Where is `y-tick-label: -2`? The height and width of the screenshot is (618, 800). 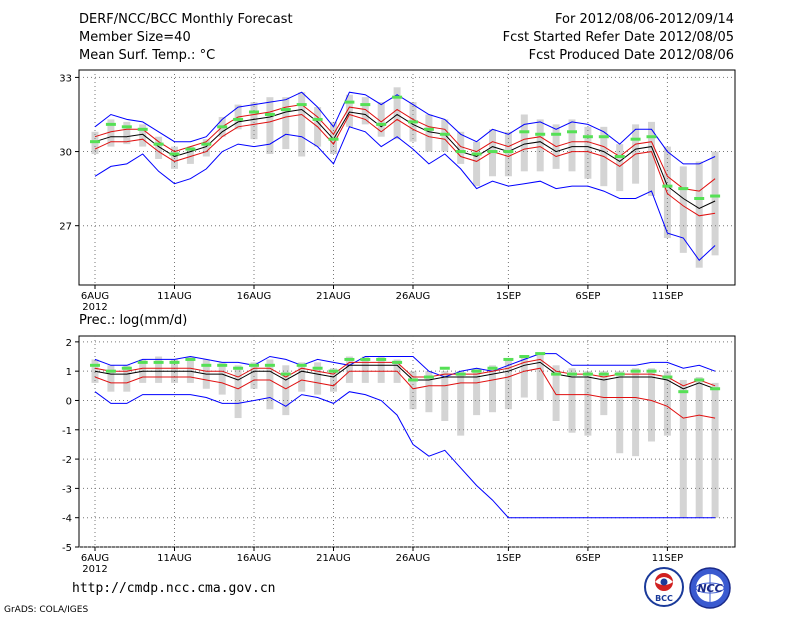 y-tick-label: -2 is located at coordinates (67, 460).